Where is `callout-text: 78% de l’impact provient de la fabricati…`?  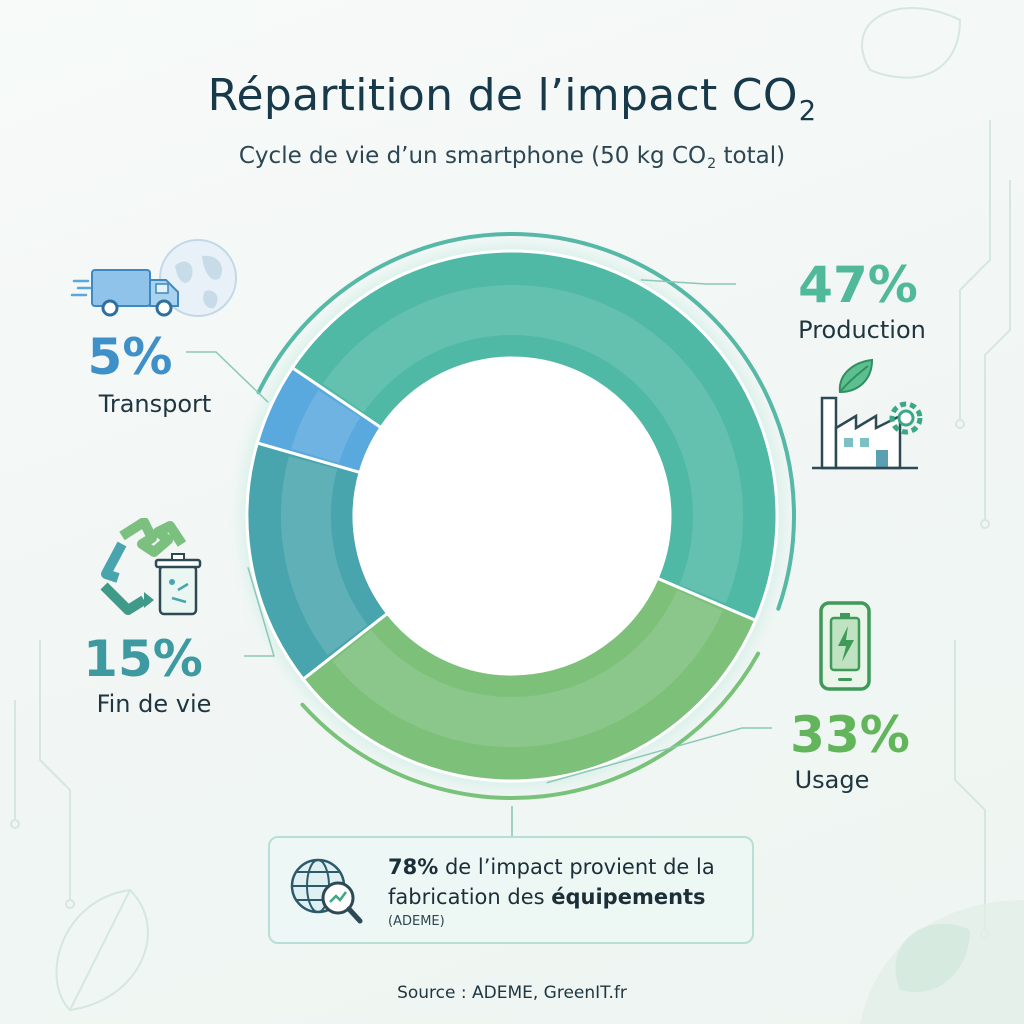 callout-text: 78% de l’impact provient de la fabricati… is located at coordinates (568, 892).